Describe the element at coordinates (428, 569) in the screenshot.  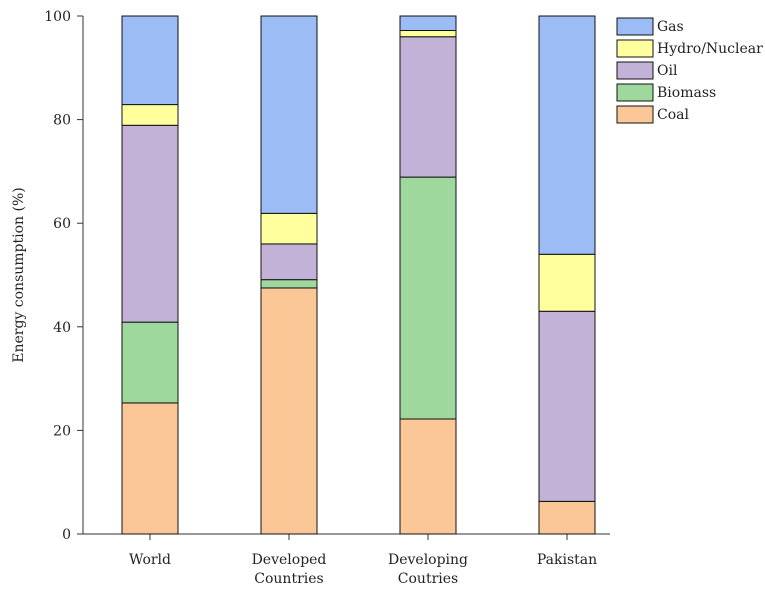
I see `x-tick-label: Developing Coutries` at that location.